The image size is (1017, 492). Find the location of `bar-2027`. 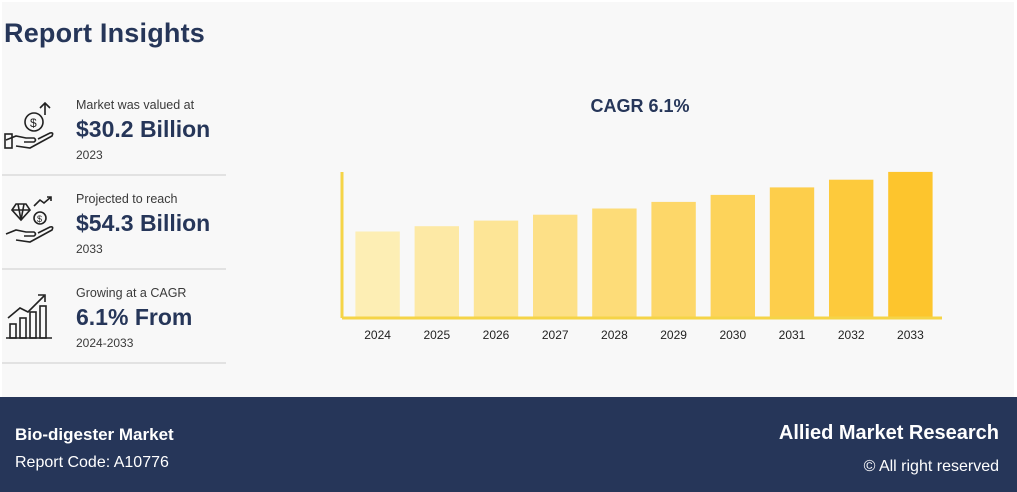

bar-2027 is located at coordinates (555, 265).